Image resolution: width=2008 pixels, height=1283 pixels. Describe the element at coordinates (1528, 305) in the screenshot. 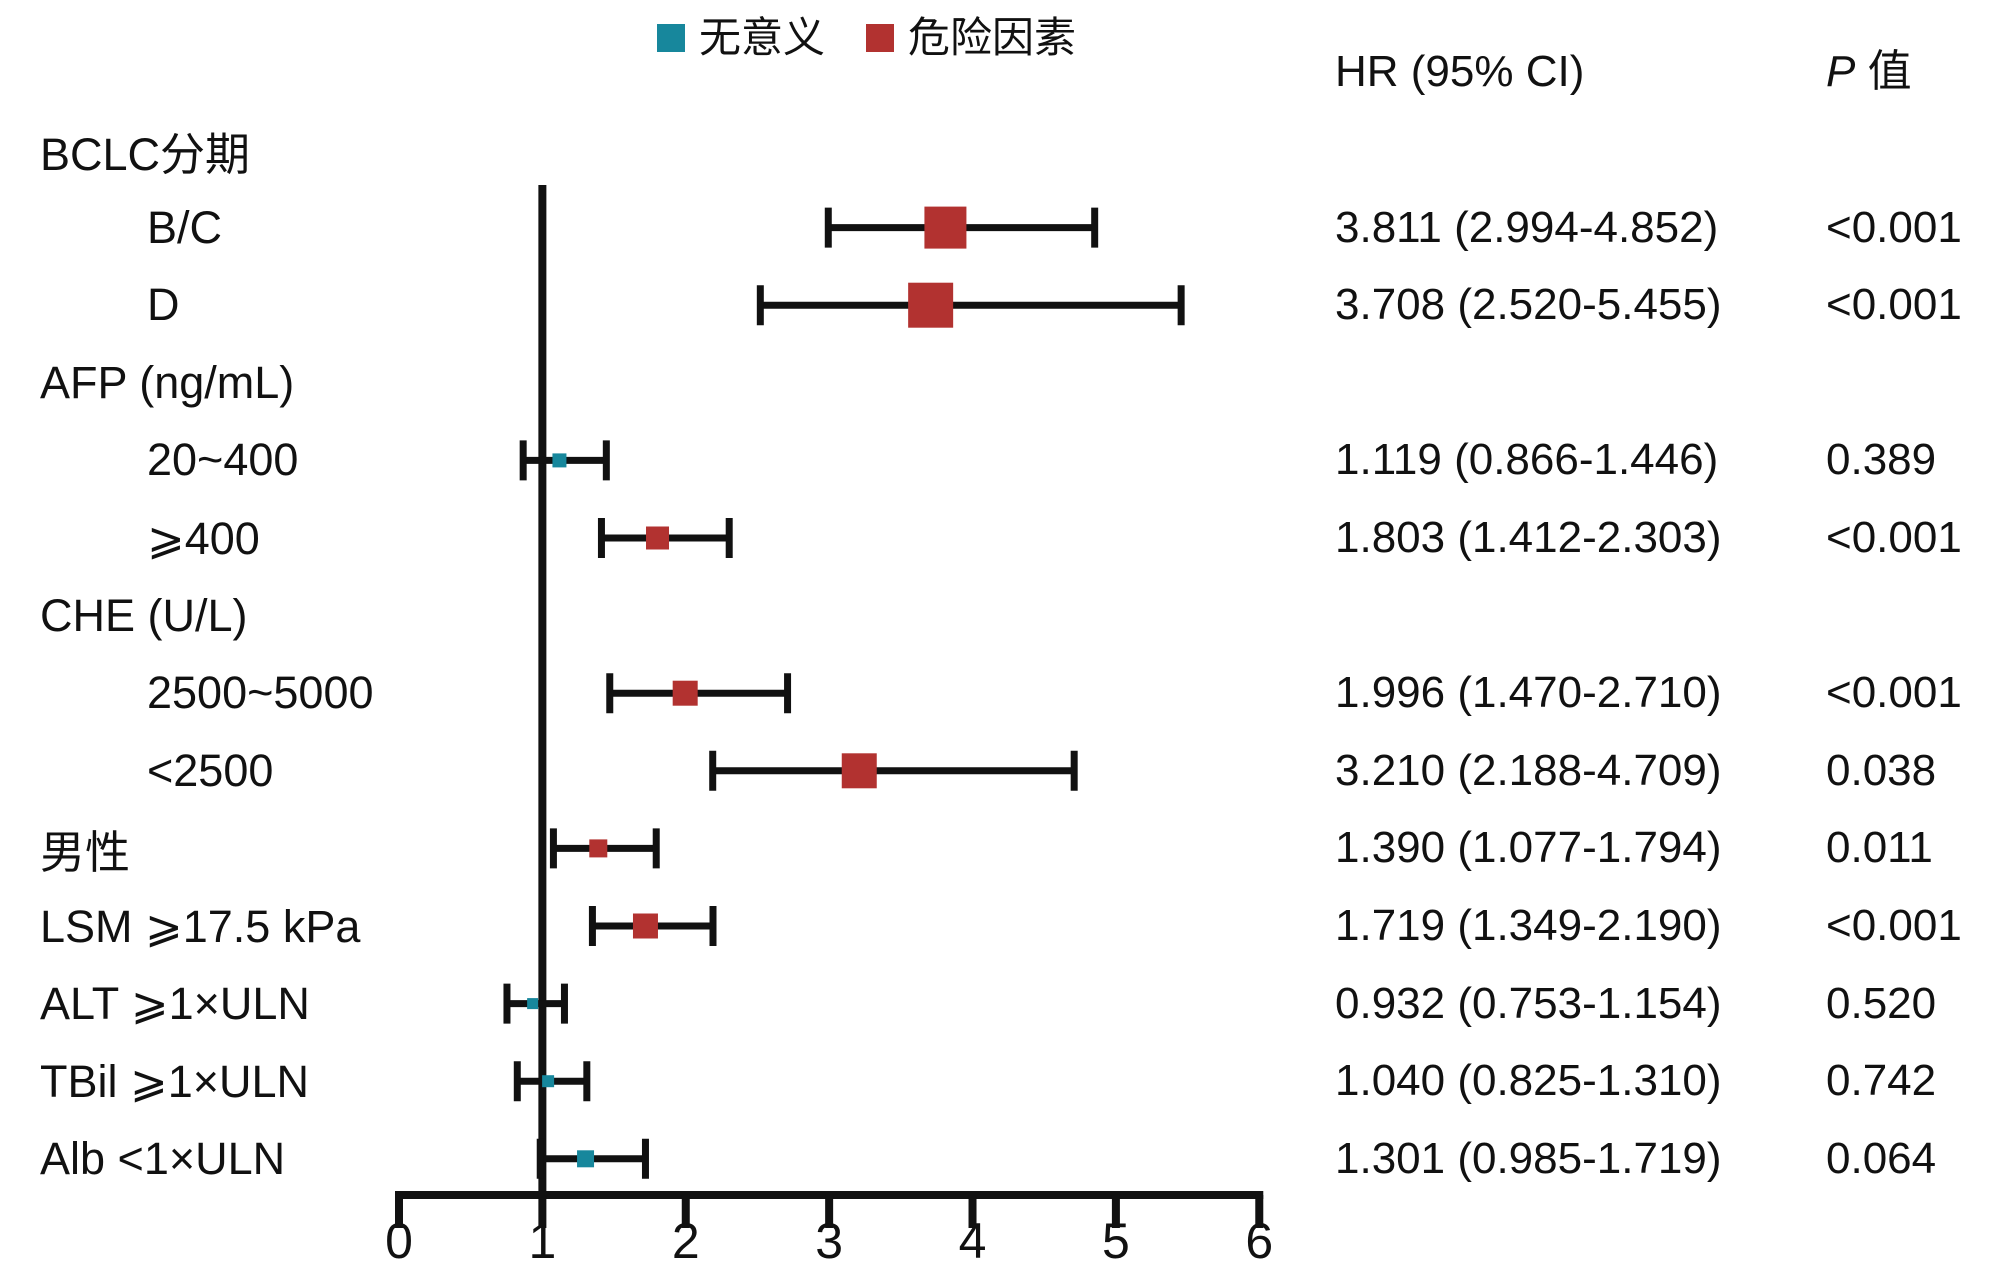

I see `hr-ci-value: 3.708 (2.520-5.455)` at that location.